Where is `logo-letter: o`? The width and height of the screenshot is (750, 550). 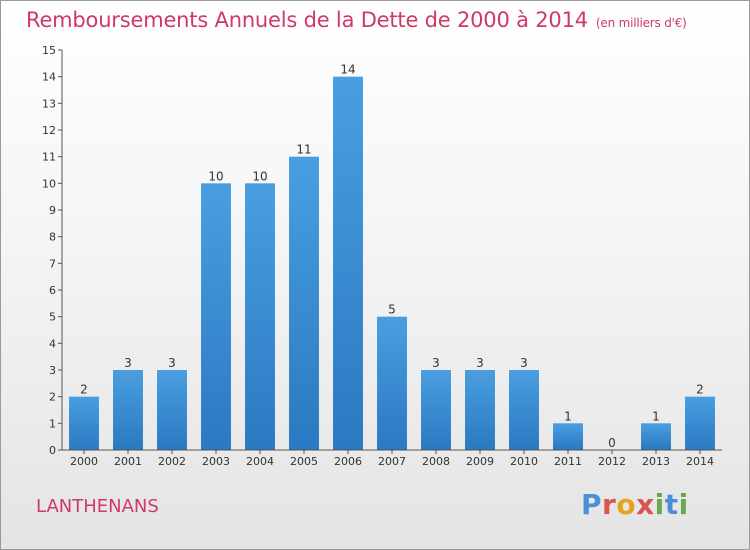 logo-letter: o is located at coordinates (626, 504).